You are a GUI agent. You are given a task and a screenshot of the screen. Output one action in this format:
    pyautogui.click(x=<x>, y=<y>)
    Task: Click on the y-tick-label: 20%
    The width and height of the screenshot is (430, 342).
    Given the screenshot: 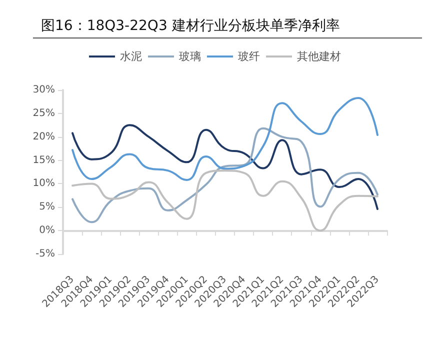 What is the action you would take?
    pyautogui.click(x=43, y=136)
    